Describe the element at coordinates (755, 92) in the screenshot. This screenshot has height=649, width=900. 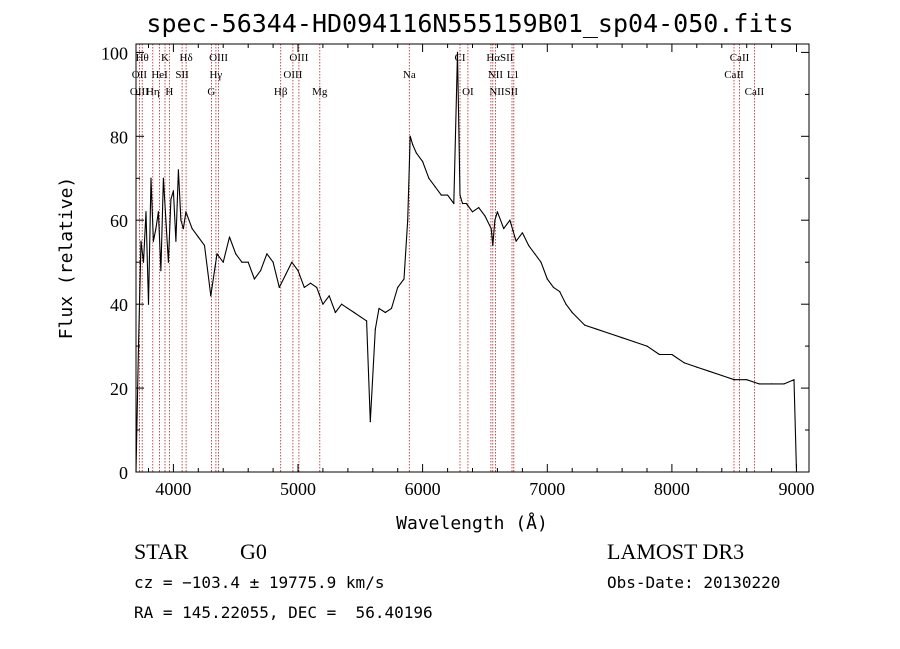
I see `line-label: CaII` at that location.